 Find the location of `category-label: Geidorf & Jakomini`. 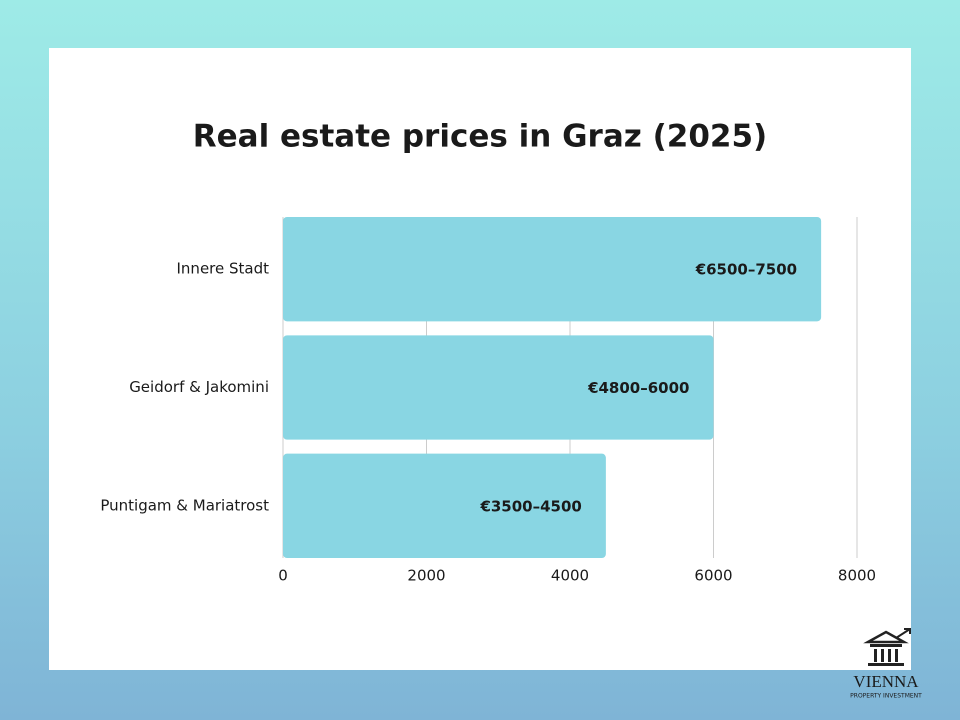

category-label: Geidorf & Jakomini is located at coordinates (199, 387).